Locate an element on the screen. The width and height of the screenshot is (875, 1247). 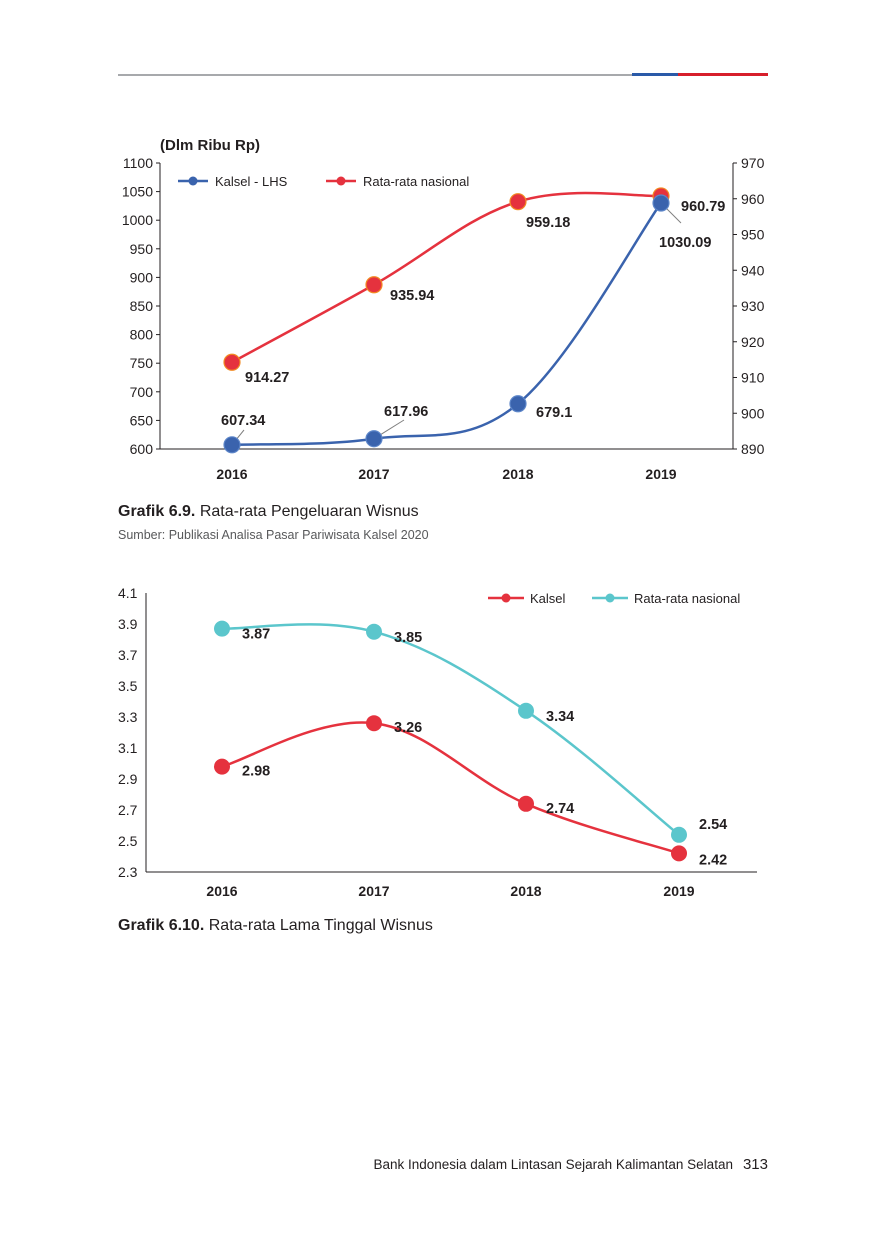
caption-text: Rata-rata Lama Tinggal Wisnus is located at coordinates (320, 925).